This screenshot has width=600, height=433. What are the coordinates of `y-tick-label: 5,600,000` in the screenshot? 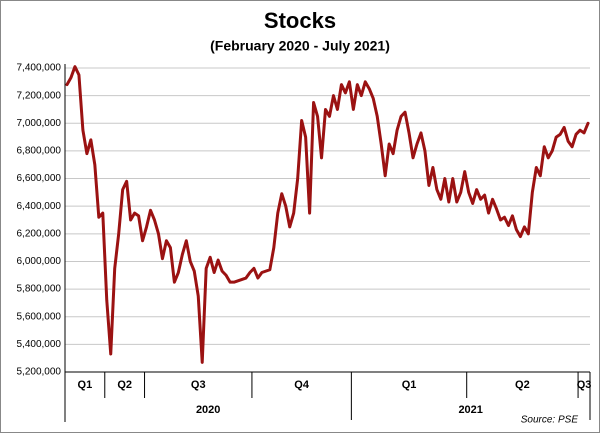 It's located at (39, 316).